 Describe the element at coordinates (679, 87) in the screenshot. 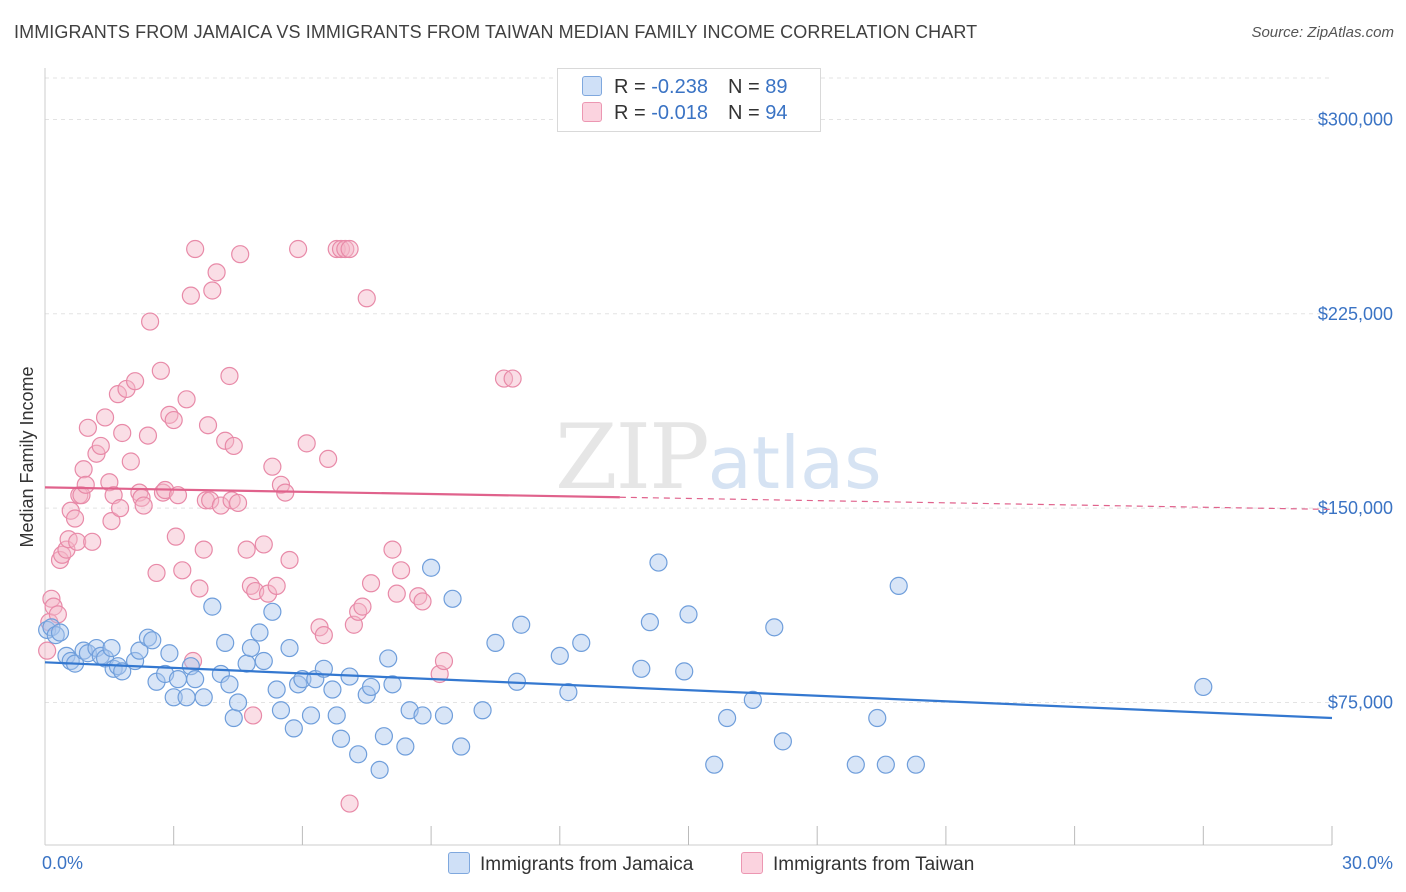

I see `legend-r-value: -0.238` at that location.